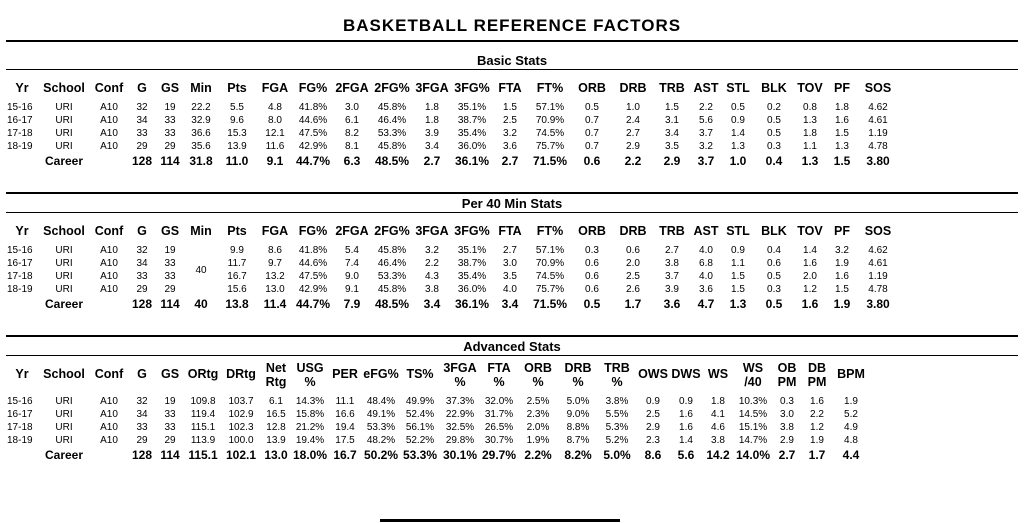  What do you see at coordinates (313, 231) in the screenshot?
I see `column-header: FG%` at bounding box center [313, 231].